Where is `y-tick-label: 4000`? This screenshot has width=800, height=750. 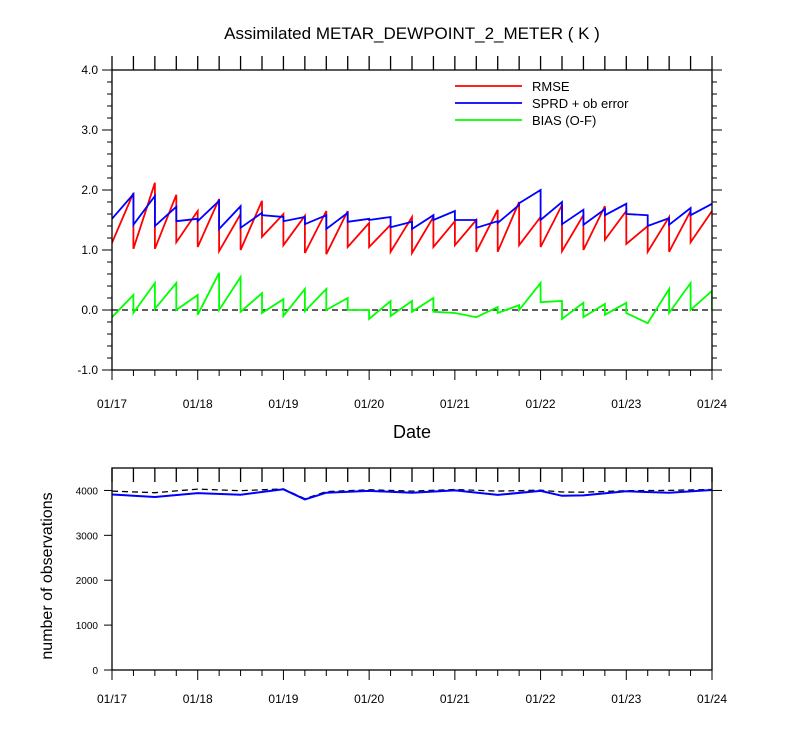 y-tick-label: 4000 is located at coordinates (87, 491).